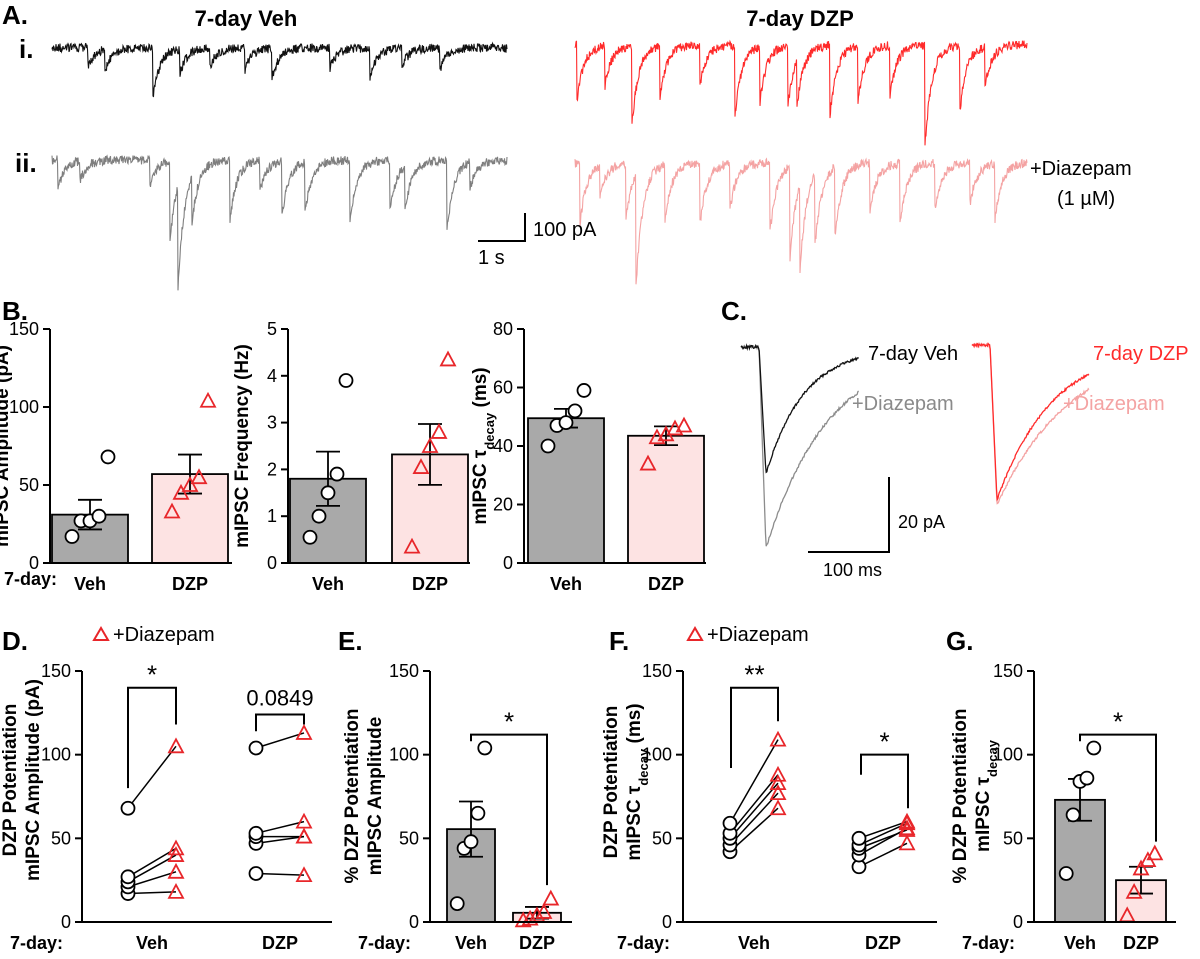 Image resolution: width=1200 pixels, height=959 pixels. What do you see at coordinates (611, 782) in the screenshot?
I see `y-label-part: DZP Potentiation` at bounding box center [611, 782].